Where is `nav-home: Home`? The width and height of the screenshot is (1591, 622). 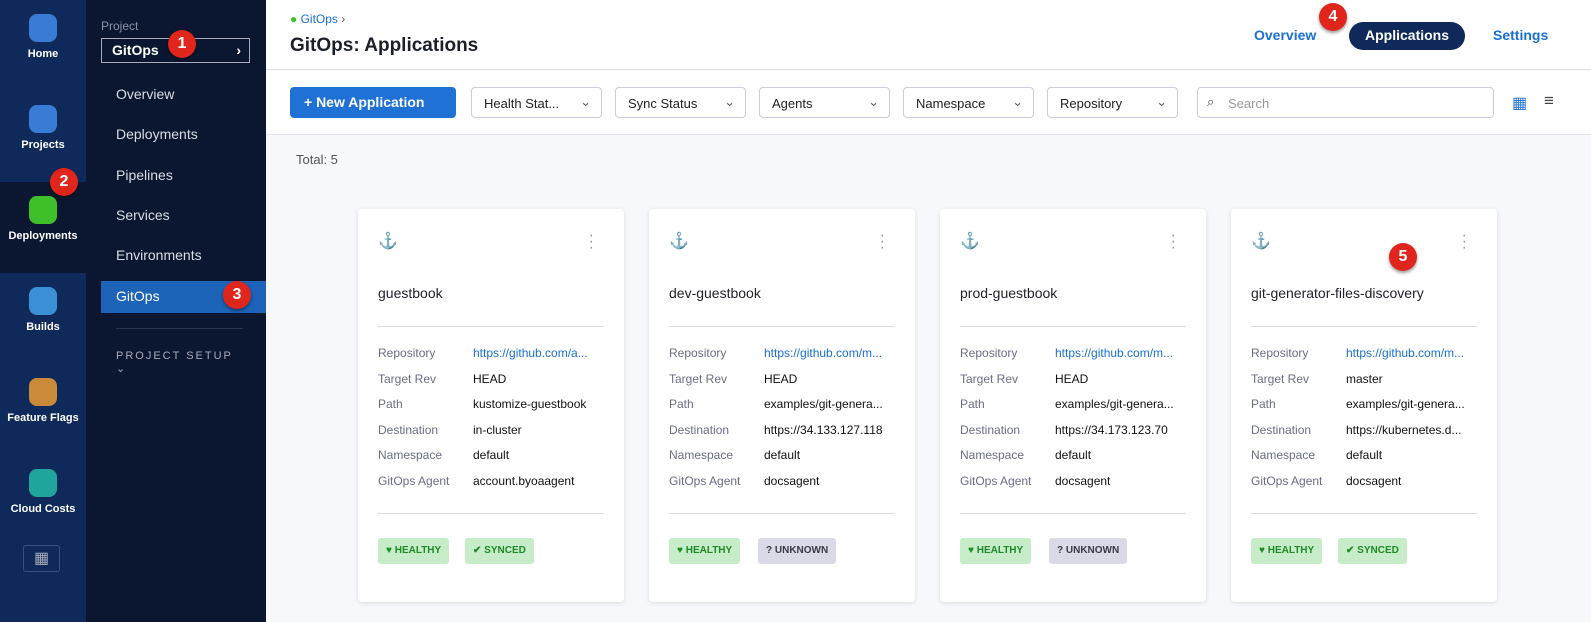 nav-home: Home is located at coordinates (43, 45).